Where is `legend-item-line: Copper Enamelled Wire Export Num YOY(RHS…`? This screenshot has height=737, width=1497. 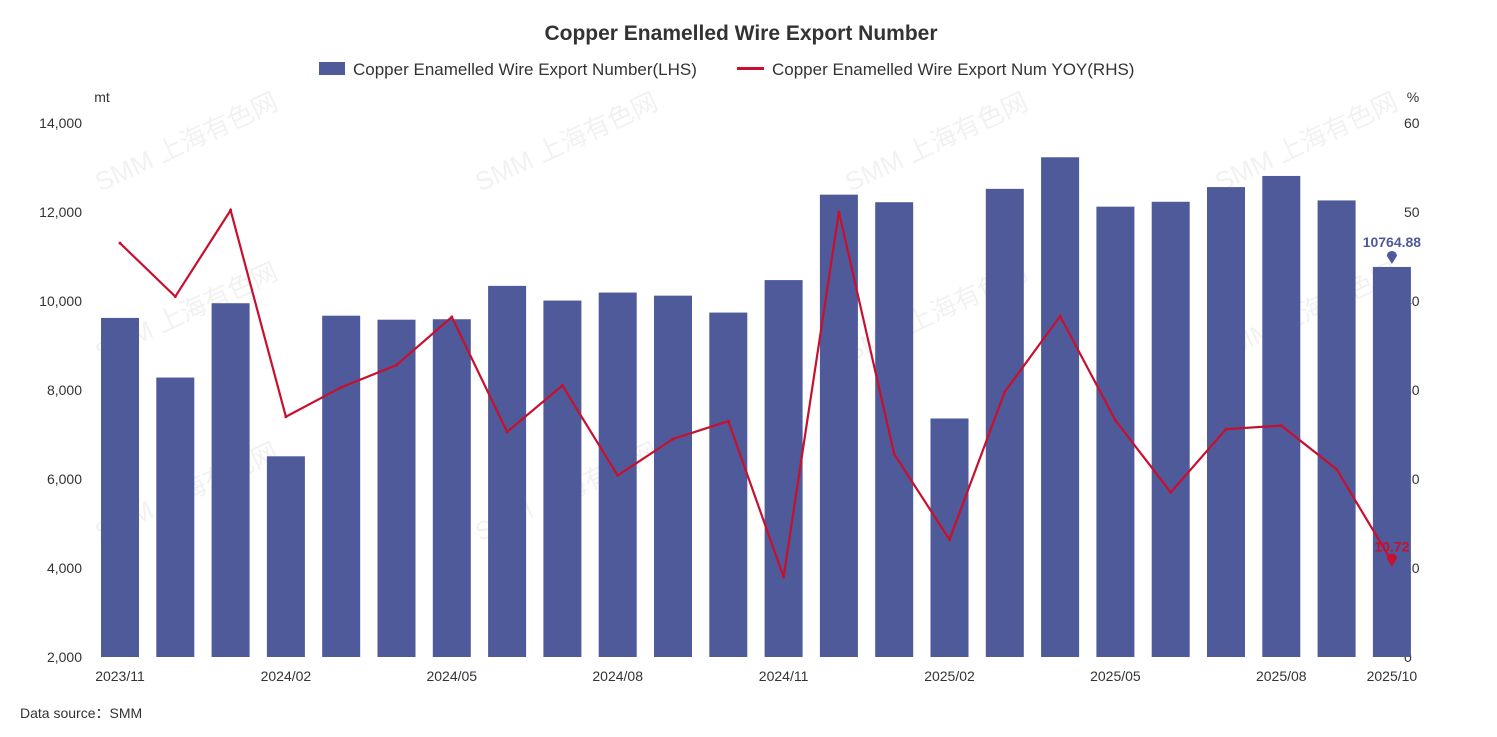
legend-item-line: Copper Enamelled Wire Export Num YOY(RHS… is located at coordinates (935, 69).